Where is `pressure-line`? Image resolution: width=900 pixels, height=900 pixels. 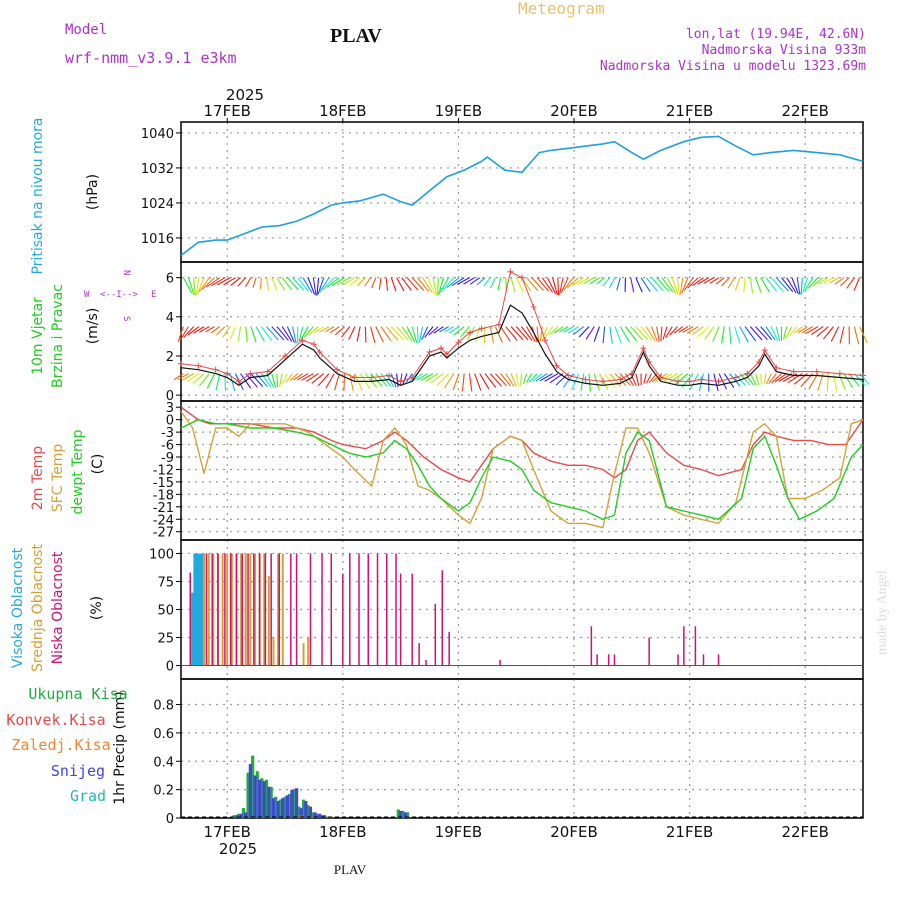
pressure-line is located at coordinates (522, 196).